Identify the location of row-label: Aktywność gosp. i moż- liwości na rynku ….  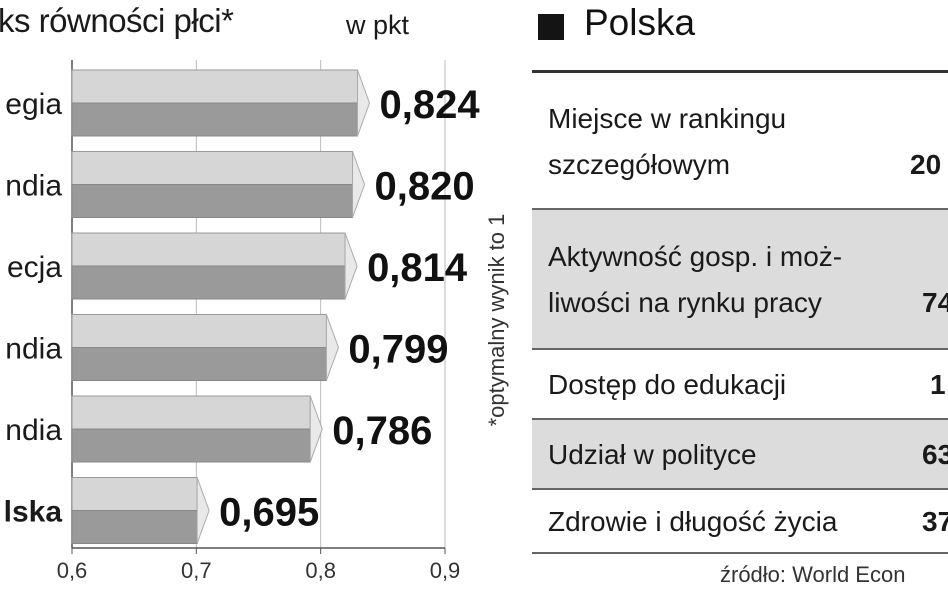
(695, 279).